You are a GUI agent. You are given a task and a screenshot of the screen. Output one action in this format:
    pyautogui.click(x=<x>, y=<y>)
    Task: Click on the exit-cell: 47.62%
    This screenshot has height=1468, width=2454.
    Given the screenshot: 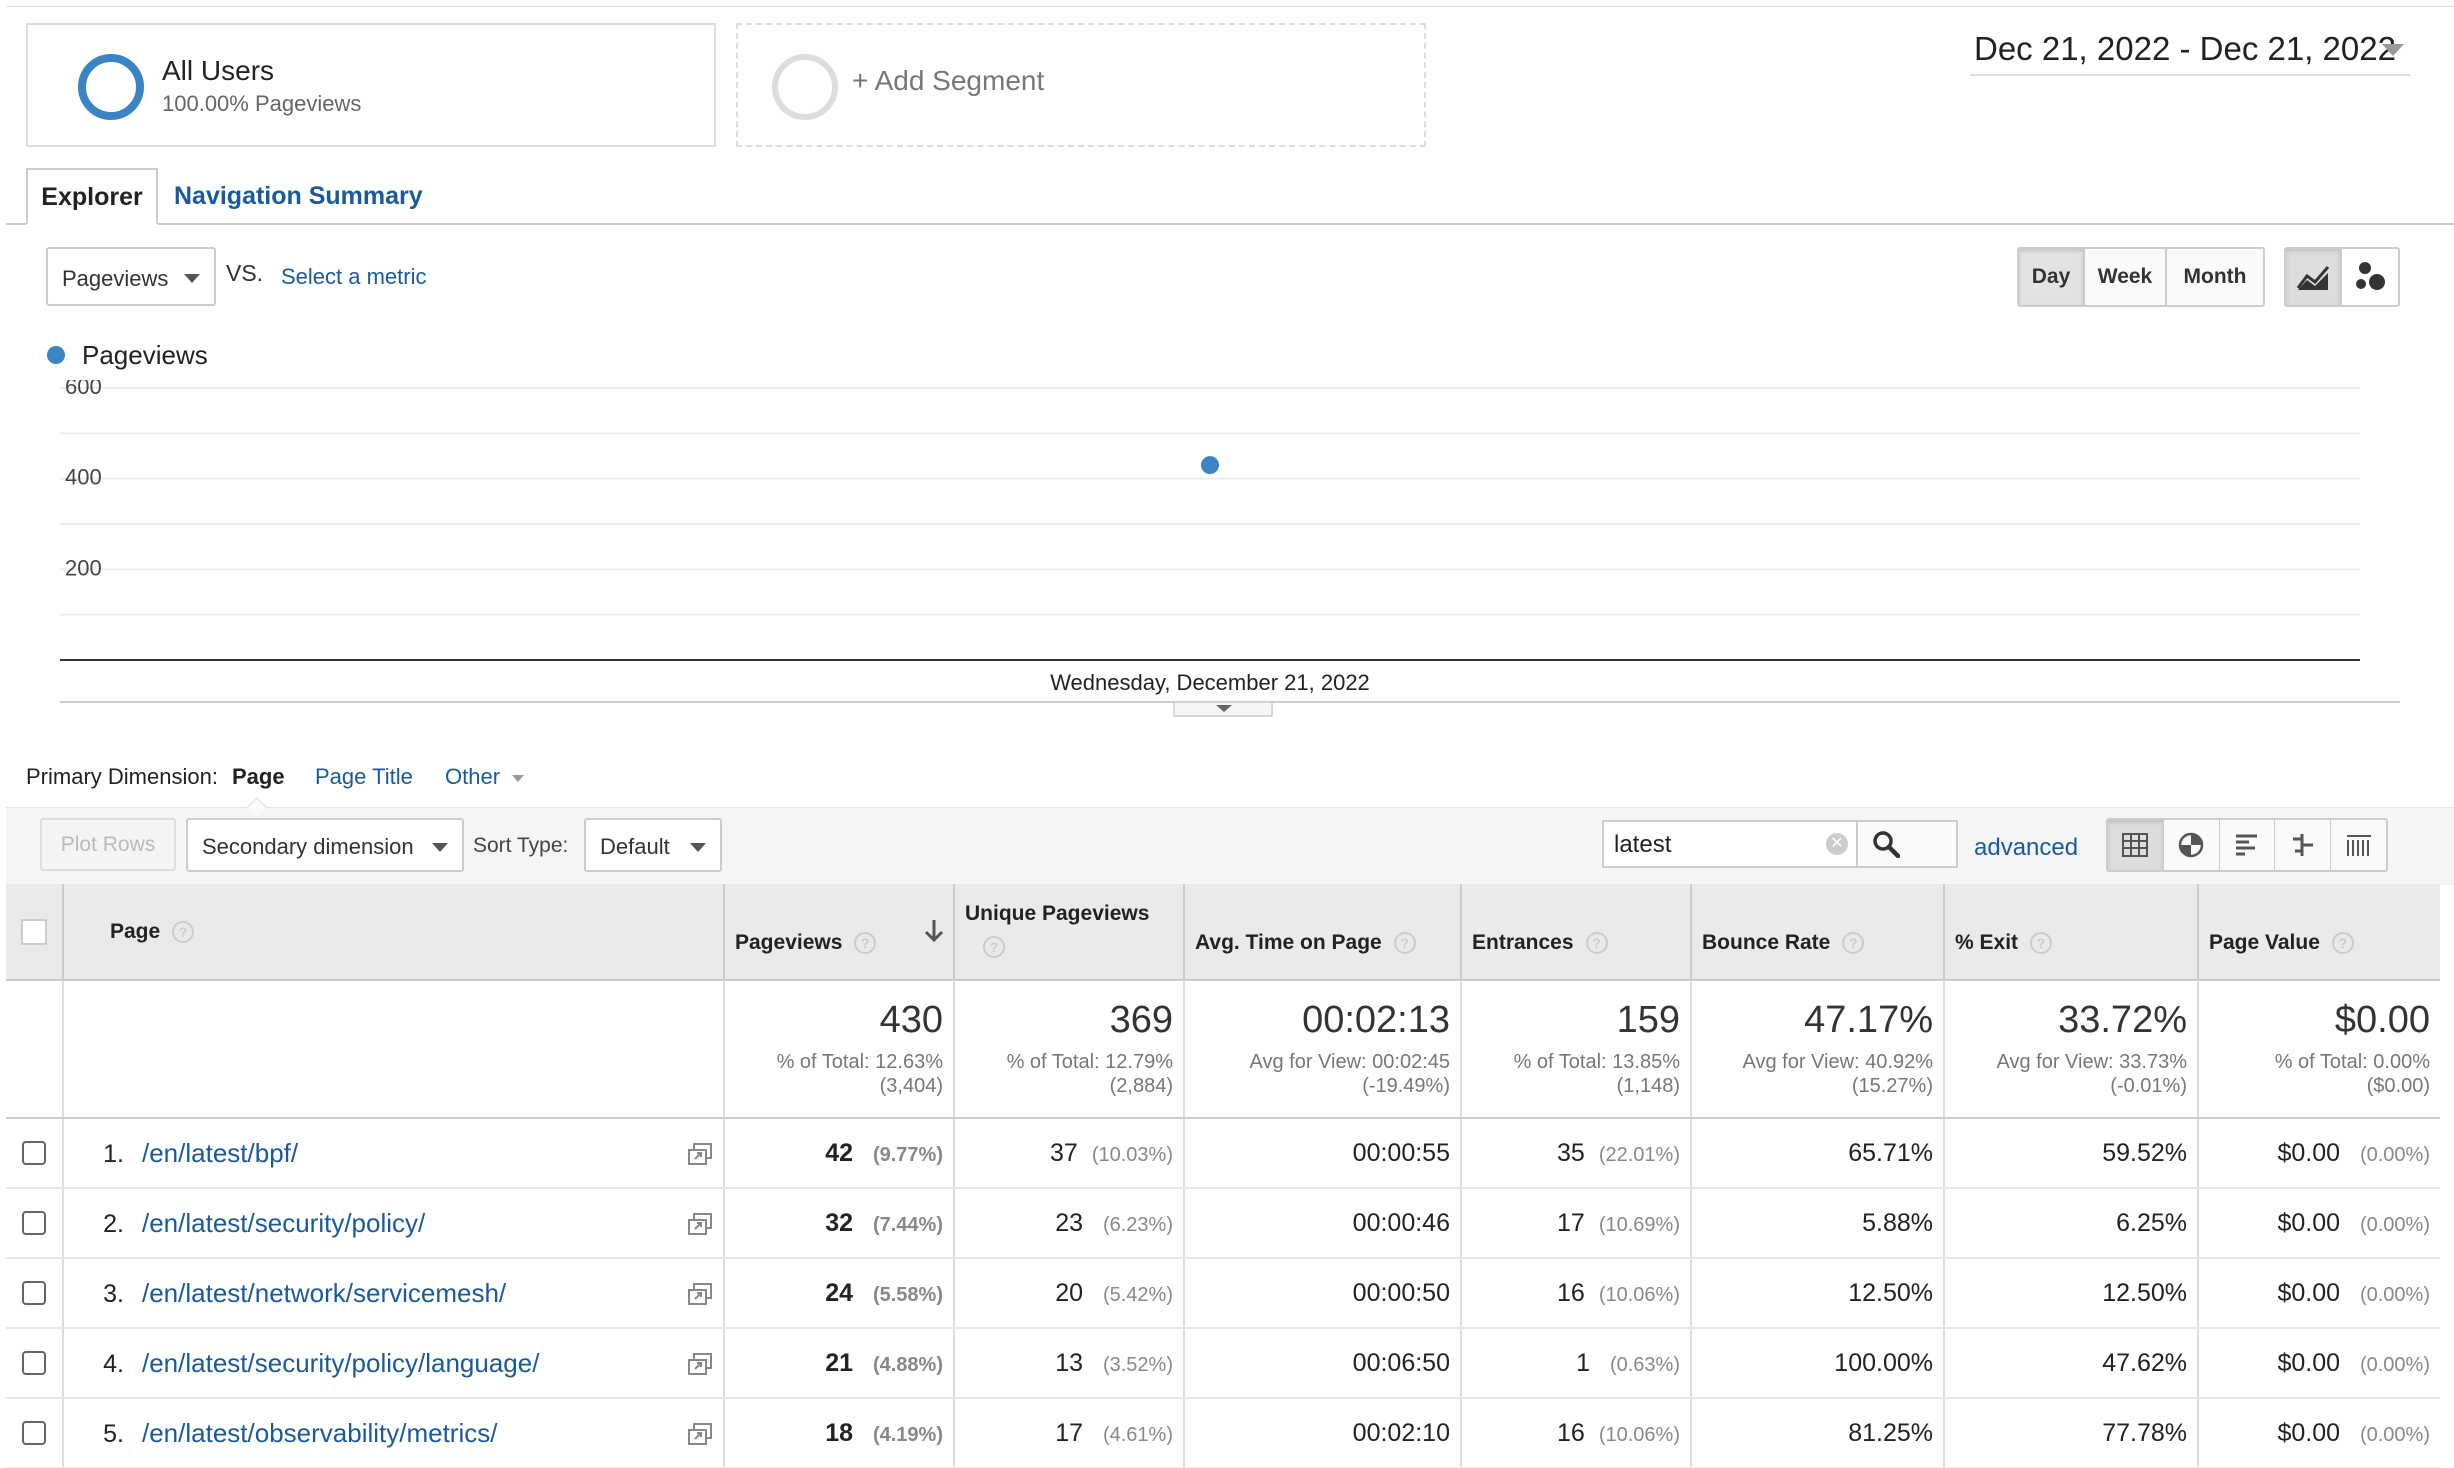 What is the action you would take?
    pyautogui.click(x=2071, y=1363)
    